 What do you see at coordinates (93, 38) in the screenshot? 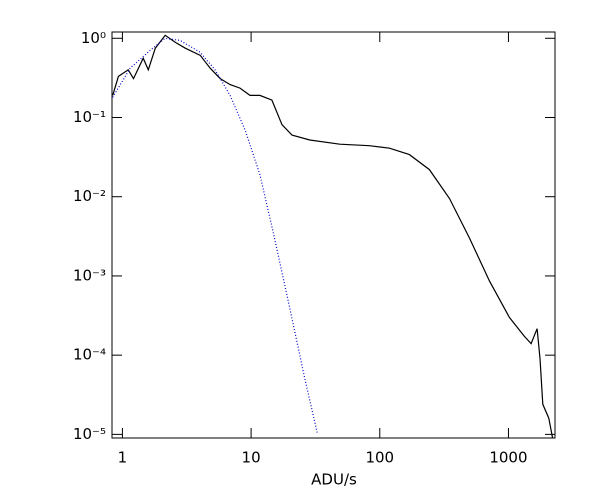
I see `y-tick-label: 10⁰` at bounding box center [93, 38].